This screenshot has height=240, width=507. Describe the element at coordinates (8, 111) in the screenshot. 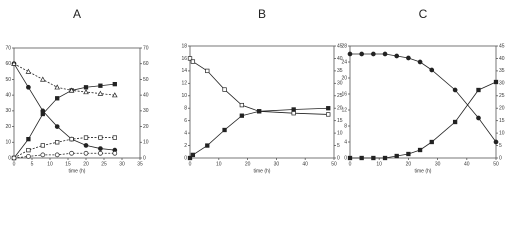

I see `y-tick-label: 30` at that location.